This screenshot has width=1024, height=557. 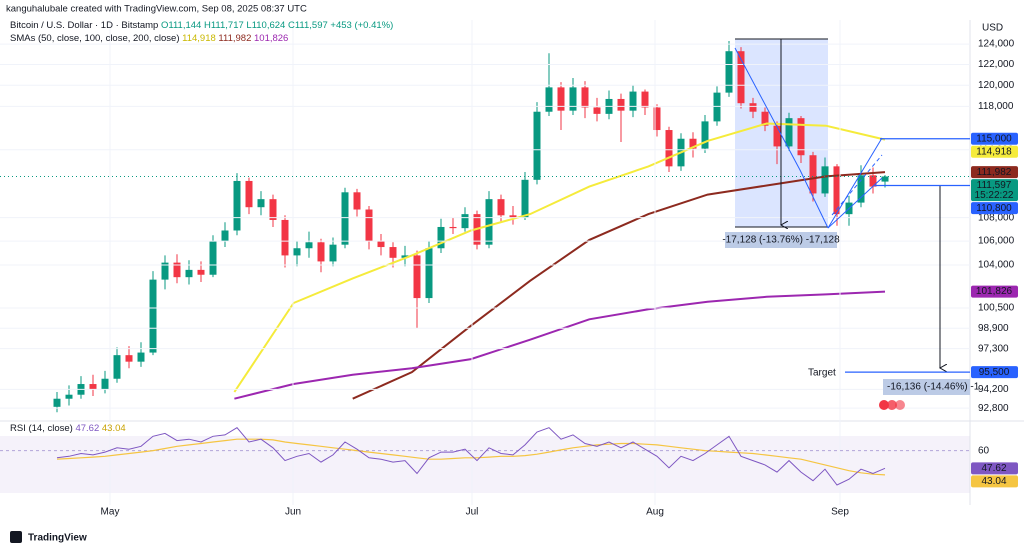 I want to click on measure-label-bg, so click(x=781, y=240).